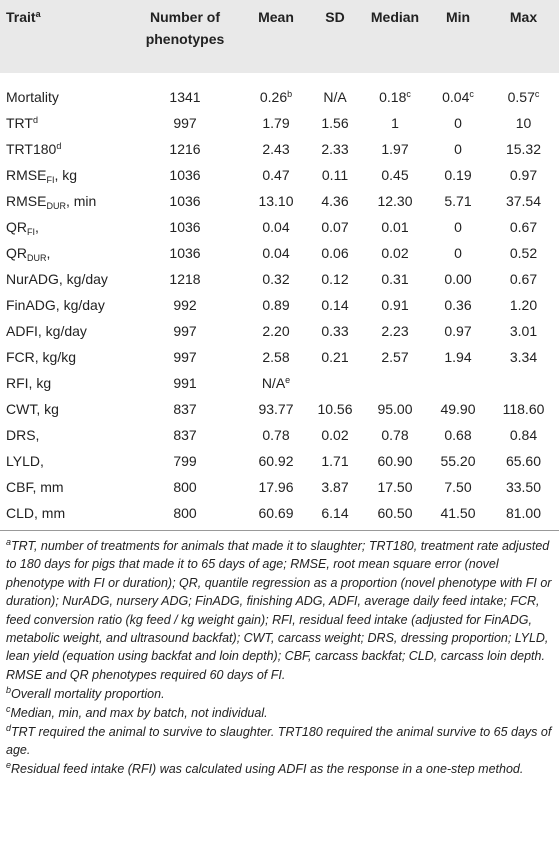 Image resolution: width=559 pixels, height=841 pixels. Describe the element at coordinates (185, 487) in the screenshot. I see `value-cell: 800` at that location.